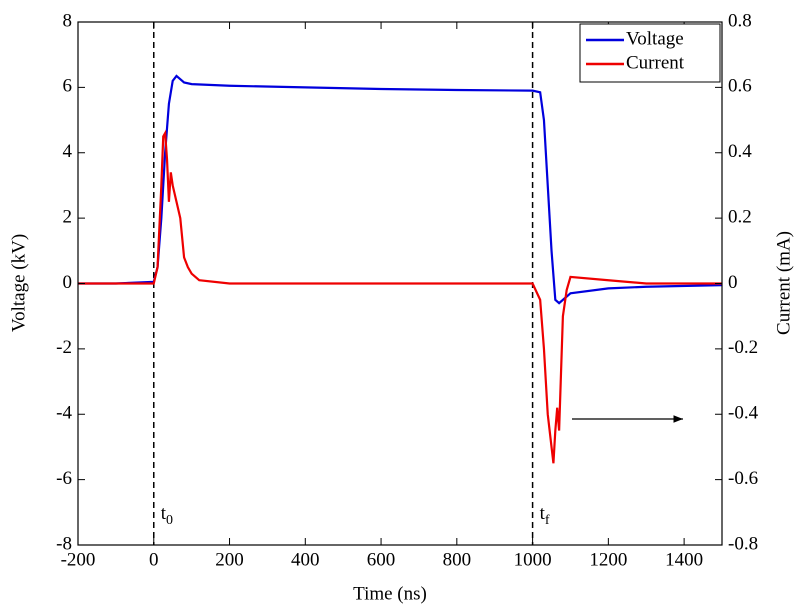 Image resolution: width=807 pixels, height=612 pixels. Describe the element at coordinates (18, 283) in the screenshot. I see `y-axis-label: Voltage (kV)` at that location.